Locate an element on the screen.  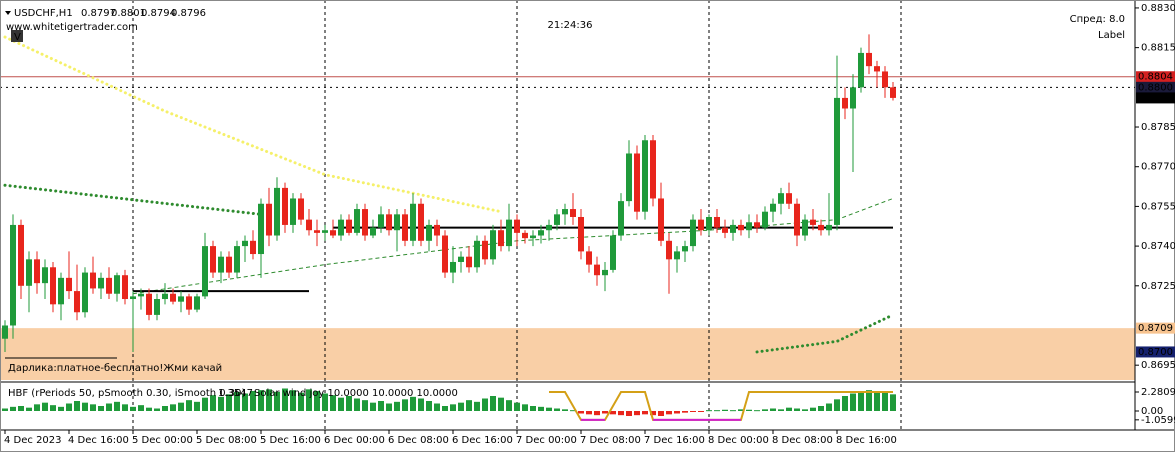
zone is located at coordinates (567, 354).